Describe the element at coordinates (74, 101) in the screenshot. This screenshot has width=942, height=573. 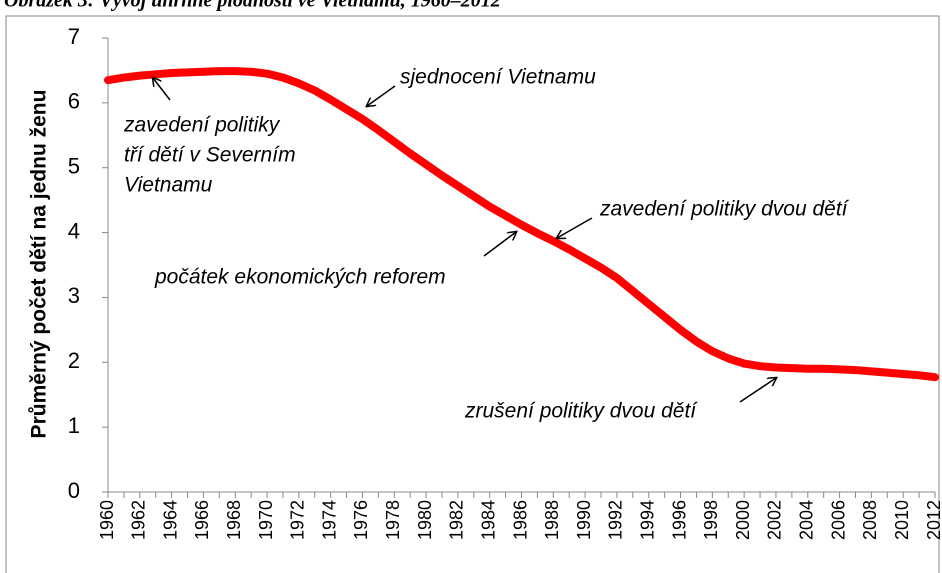
I see `y-tick-label: 6` at that location.